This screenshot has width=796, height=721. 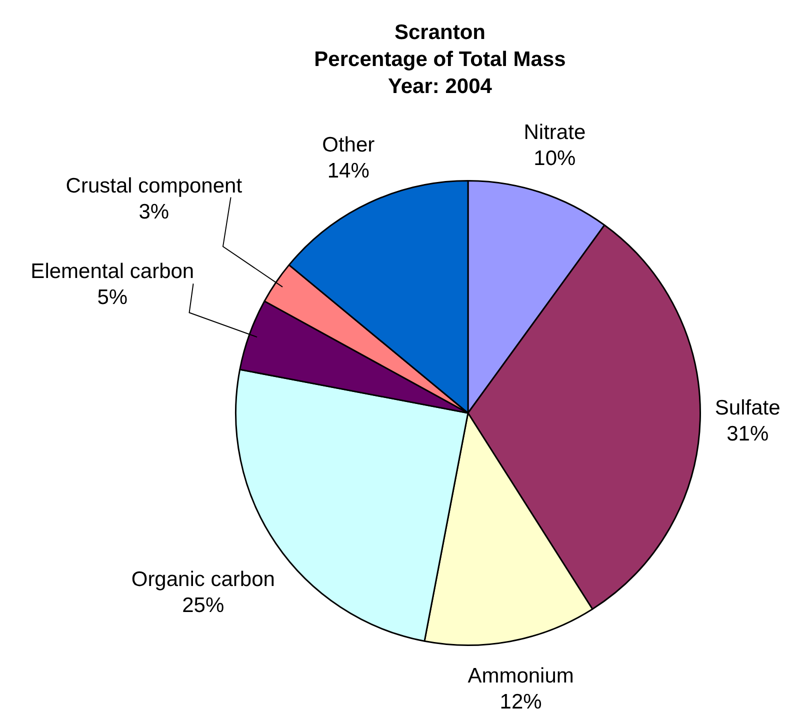 I want to click on data-label: 31%, so click(x=747, y=434).